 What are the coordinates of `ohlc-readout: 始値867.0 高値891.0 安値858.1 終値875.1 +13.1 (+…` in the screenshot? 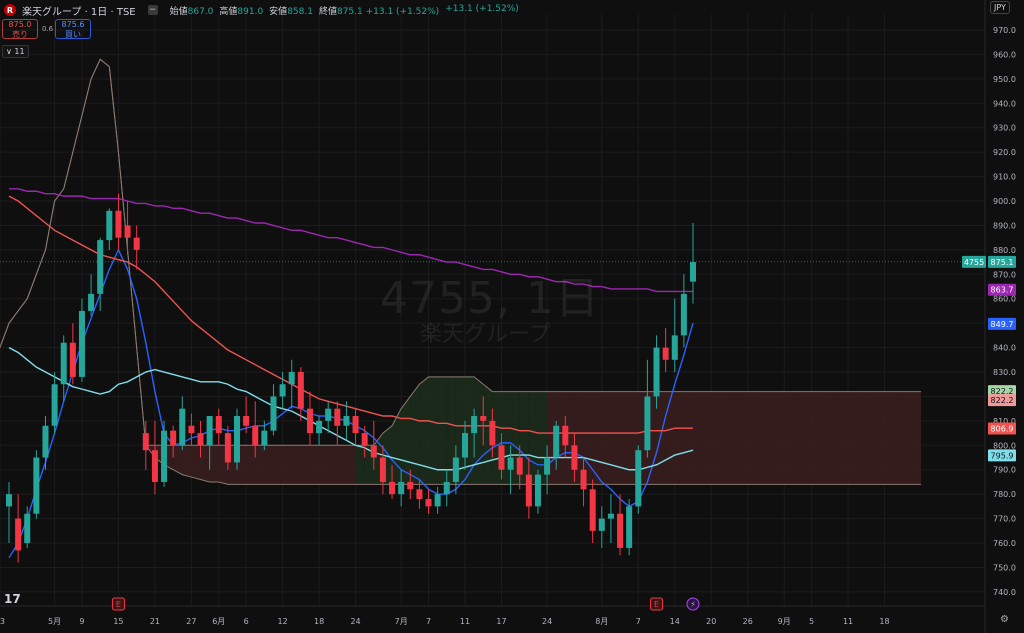 It's located at (344, 10).